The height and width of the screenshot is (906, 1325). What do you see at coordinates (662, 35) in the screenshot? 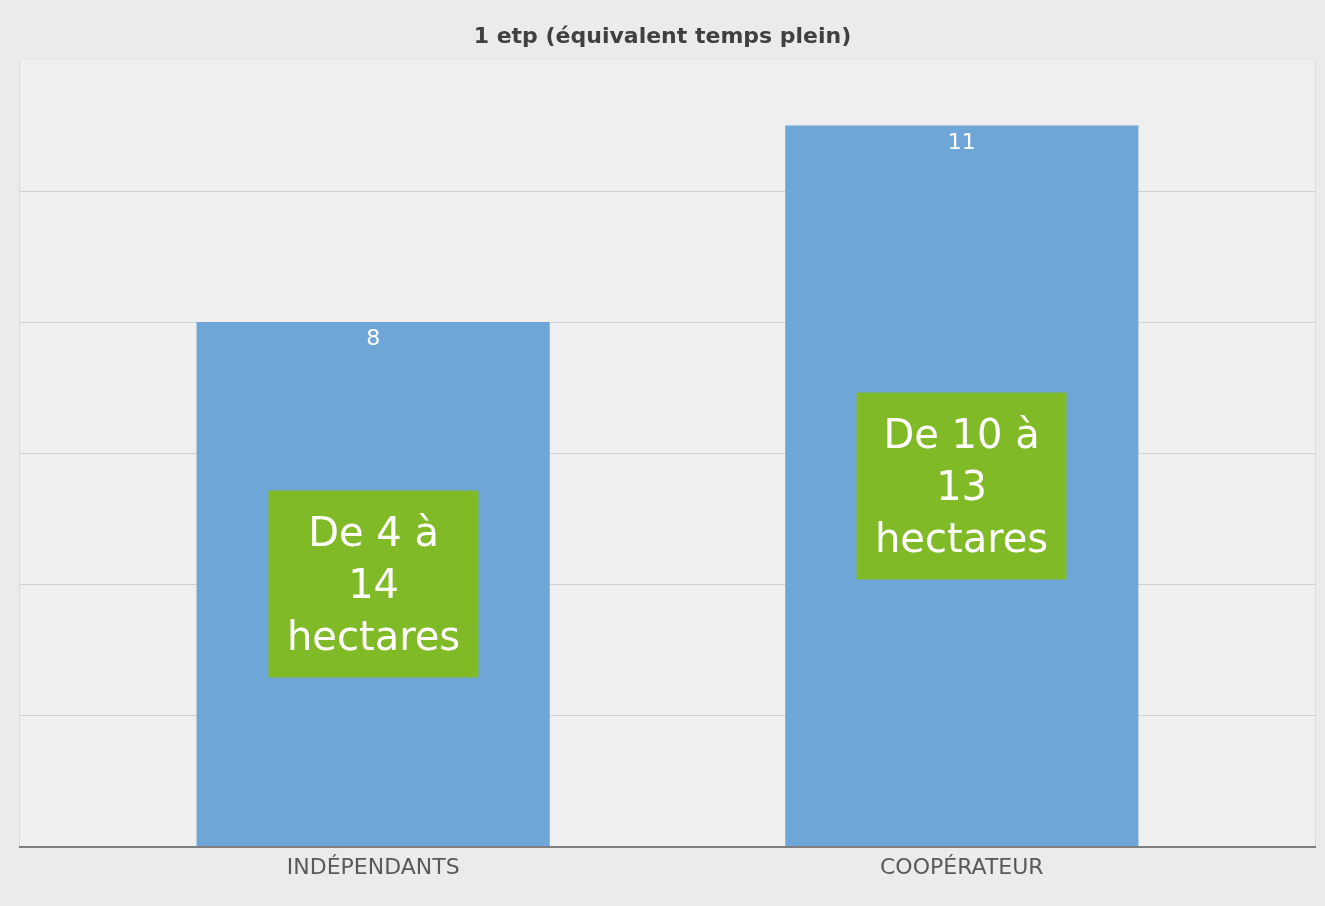
I see `chart-title: 1 etp (équivalent temps plein)` at bounding box center [662, 35].